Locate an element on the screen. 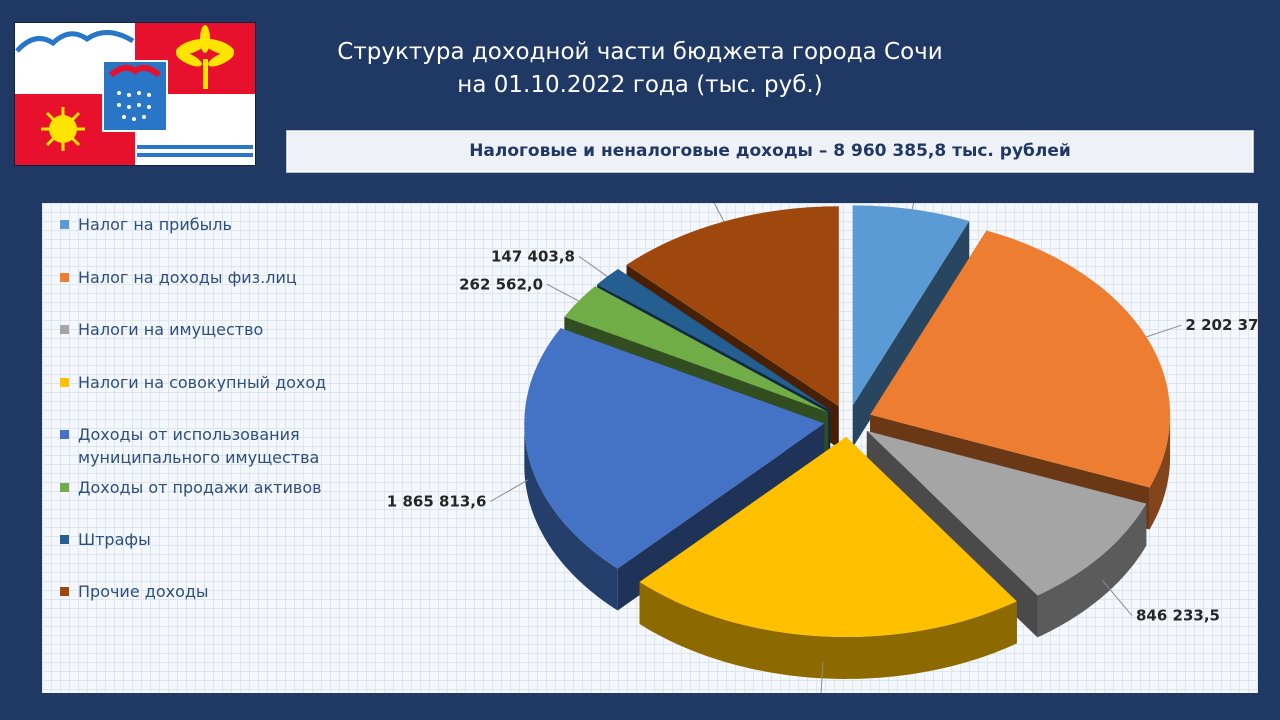 Image resolution: width=1280 pixels, height=720 pixels. data-label: 1 865 813,6 is located at coordinates (437, 501).